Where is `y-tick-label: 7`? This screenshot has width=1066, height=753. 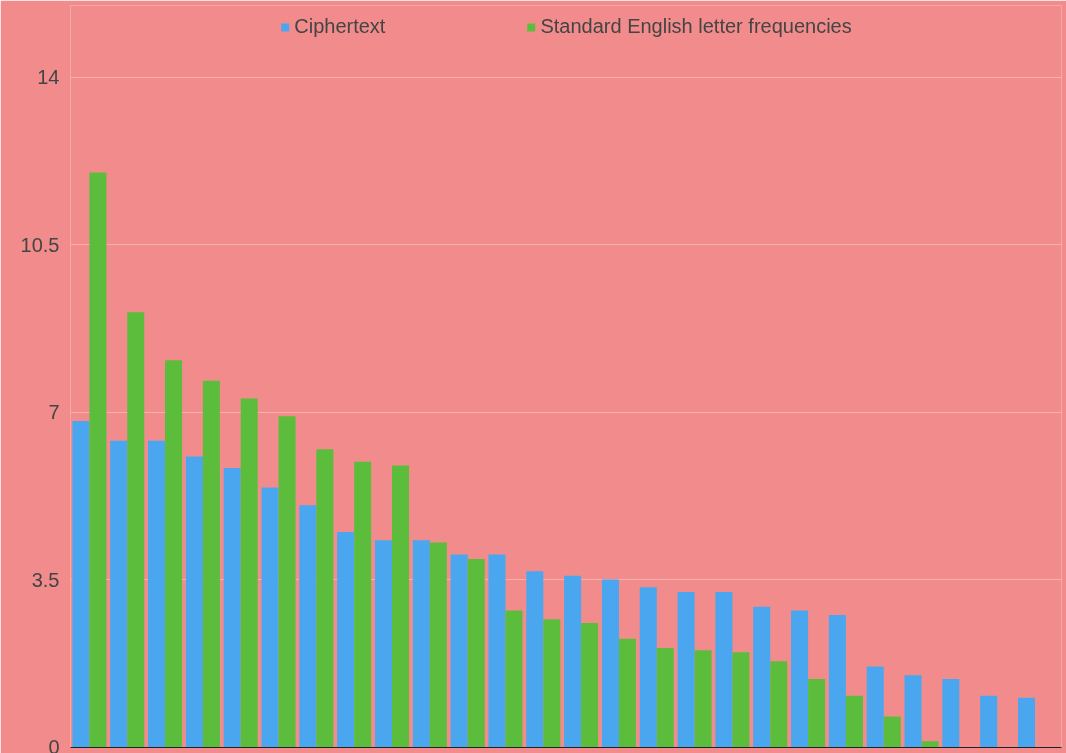
y-tick-label: 7 is located at coordinates (54, 412).